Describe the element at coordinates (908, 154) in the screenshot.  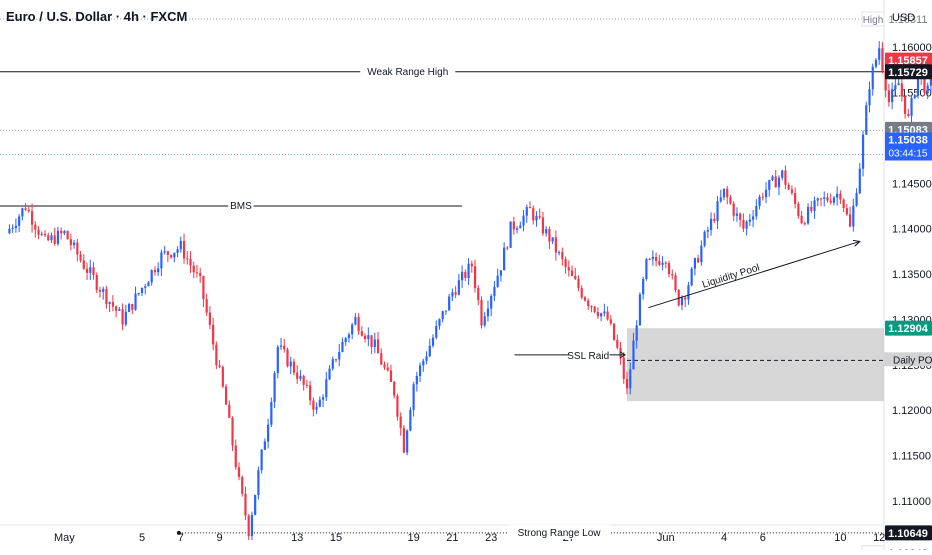
I see `countdown-label: 03:44:15` at that location.